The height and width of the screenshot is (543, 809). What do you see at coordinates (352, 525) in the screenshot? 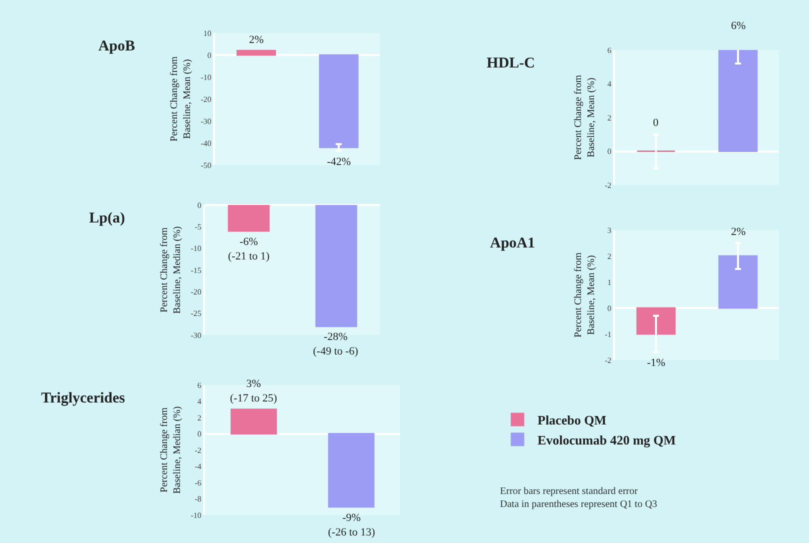
I see `data-label: -9% (-26 to 13)` at bounding box center [352, 525].